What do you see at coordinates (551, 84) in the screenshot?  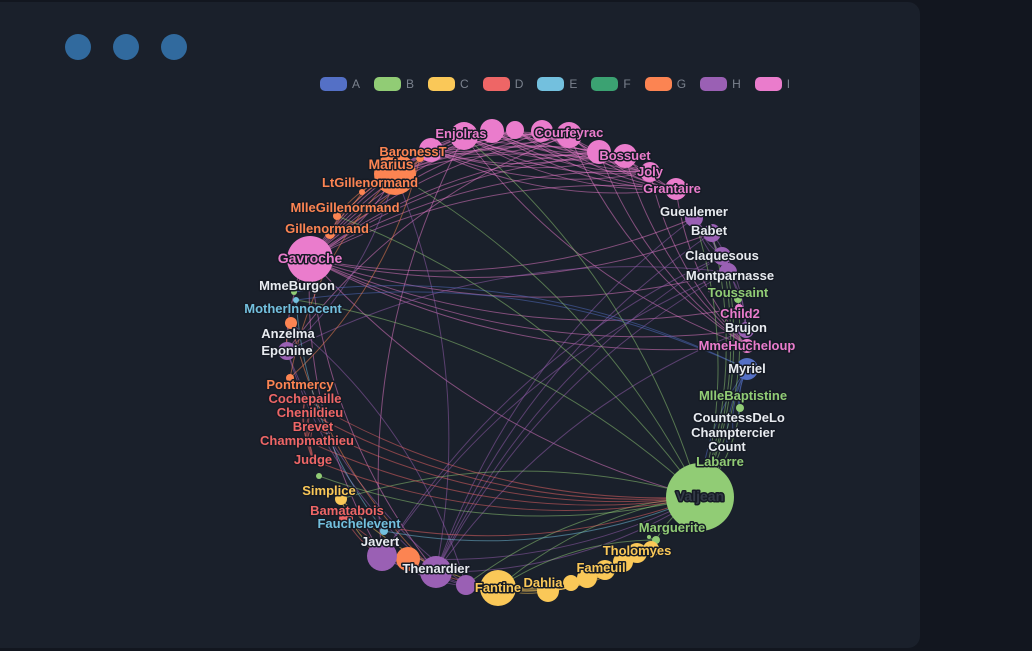 I see `legend-swatch-E` at bounding box center [551, 84].